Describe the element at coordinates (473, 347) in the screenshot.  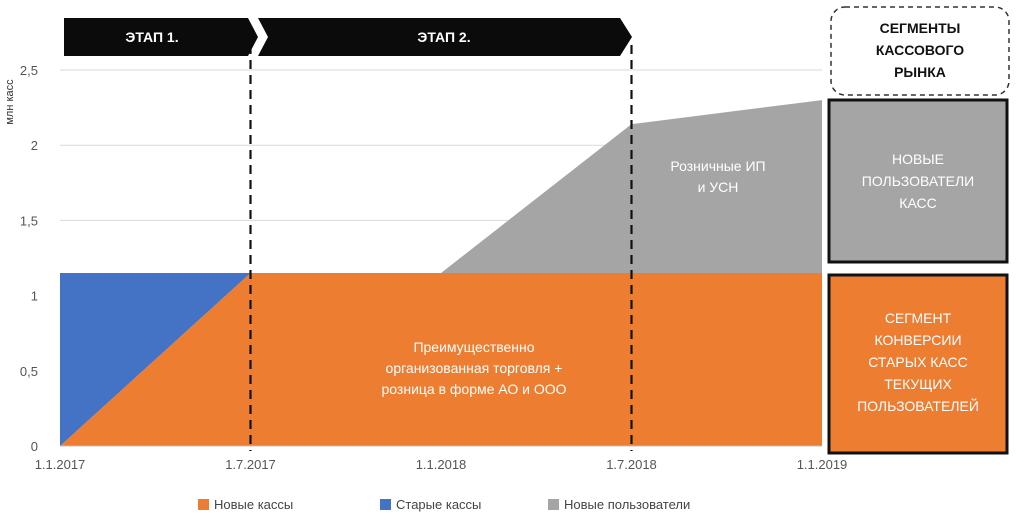
I see `annotation-text: Преимущественно` at that location.